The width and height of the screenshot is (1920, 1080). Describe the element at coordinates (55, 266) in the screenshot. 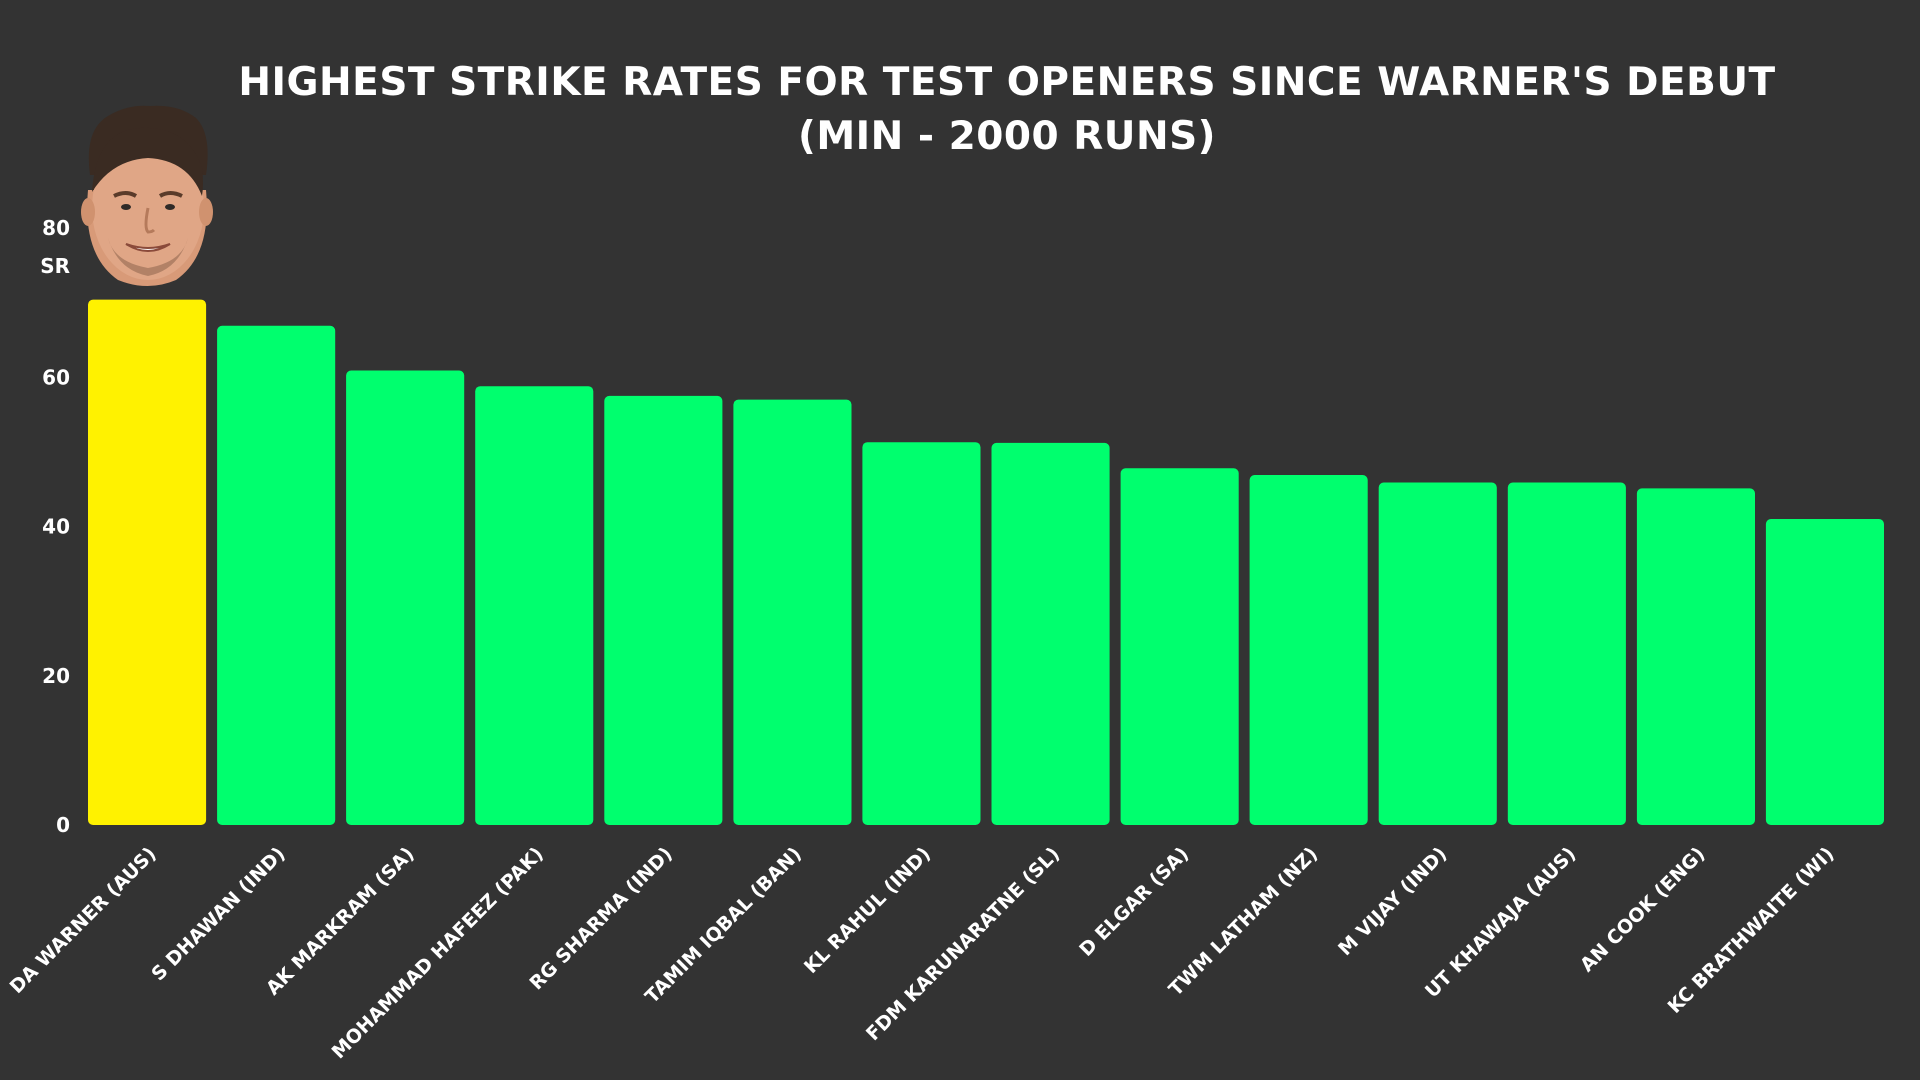

I see `y-axis-label: SR` at that location.